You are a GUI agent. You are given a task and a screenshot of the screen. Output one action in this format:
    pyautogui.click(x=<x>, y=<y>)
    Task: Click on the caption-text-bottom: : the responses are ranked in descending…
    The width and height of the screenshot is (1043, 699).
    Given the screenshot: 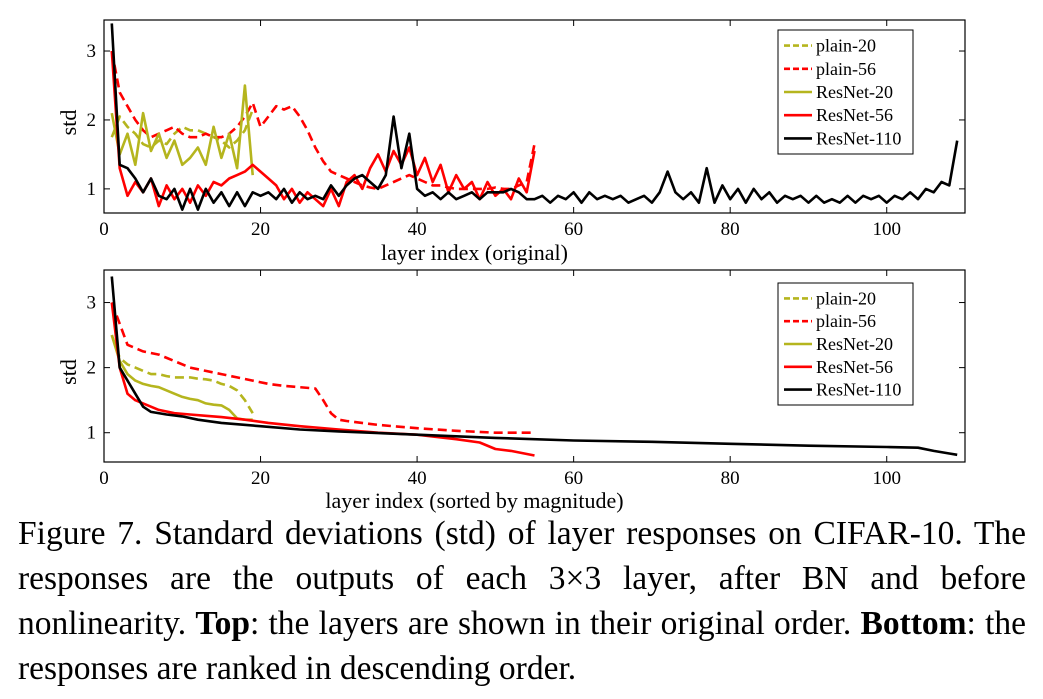 What is the action you would take?
    pyautogui.click(x=522, y=646)
    